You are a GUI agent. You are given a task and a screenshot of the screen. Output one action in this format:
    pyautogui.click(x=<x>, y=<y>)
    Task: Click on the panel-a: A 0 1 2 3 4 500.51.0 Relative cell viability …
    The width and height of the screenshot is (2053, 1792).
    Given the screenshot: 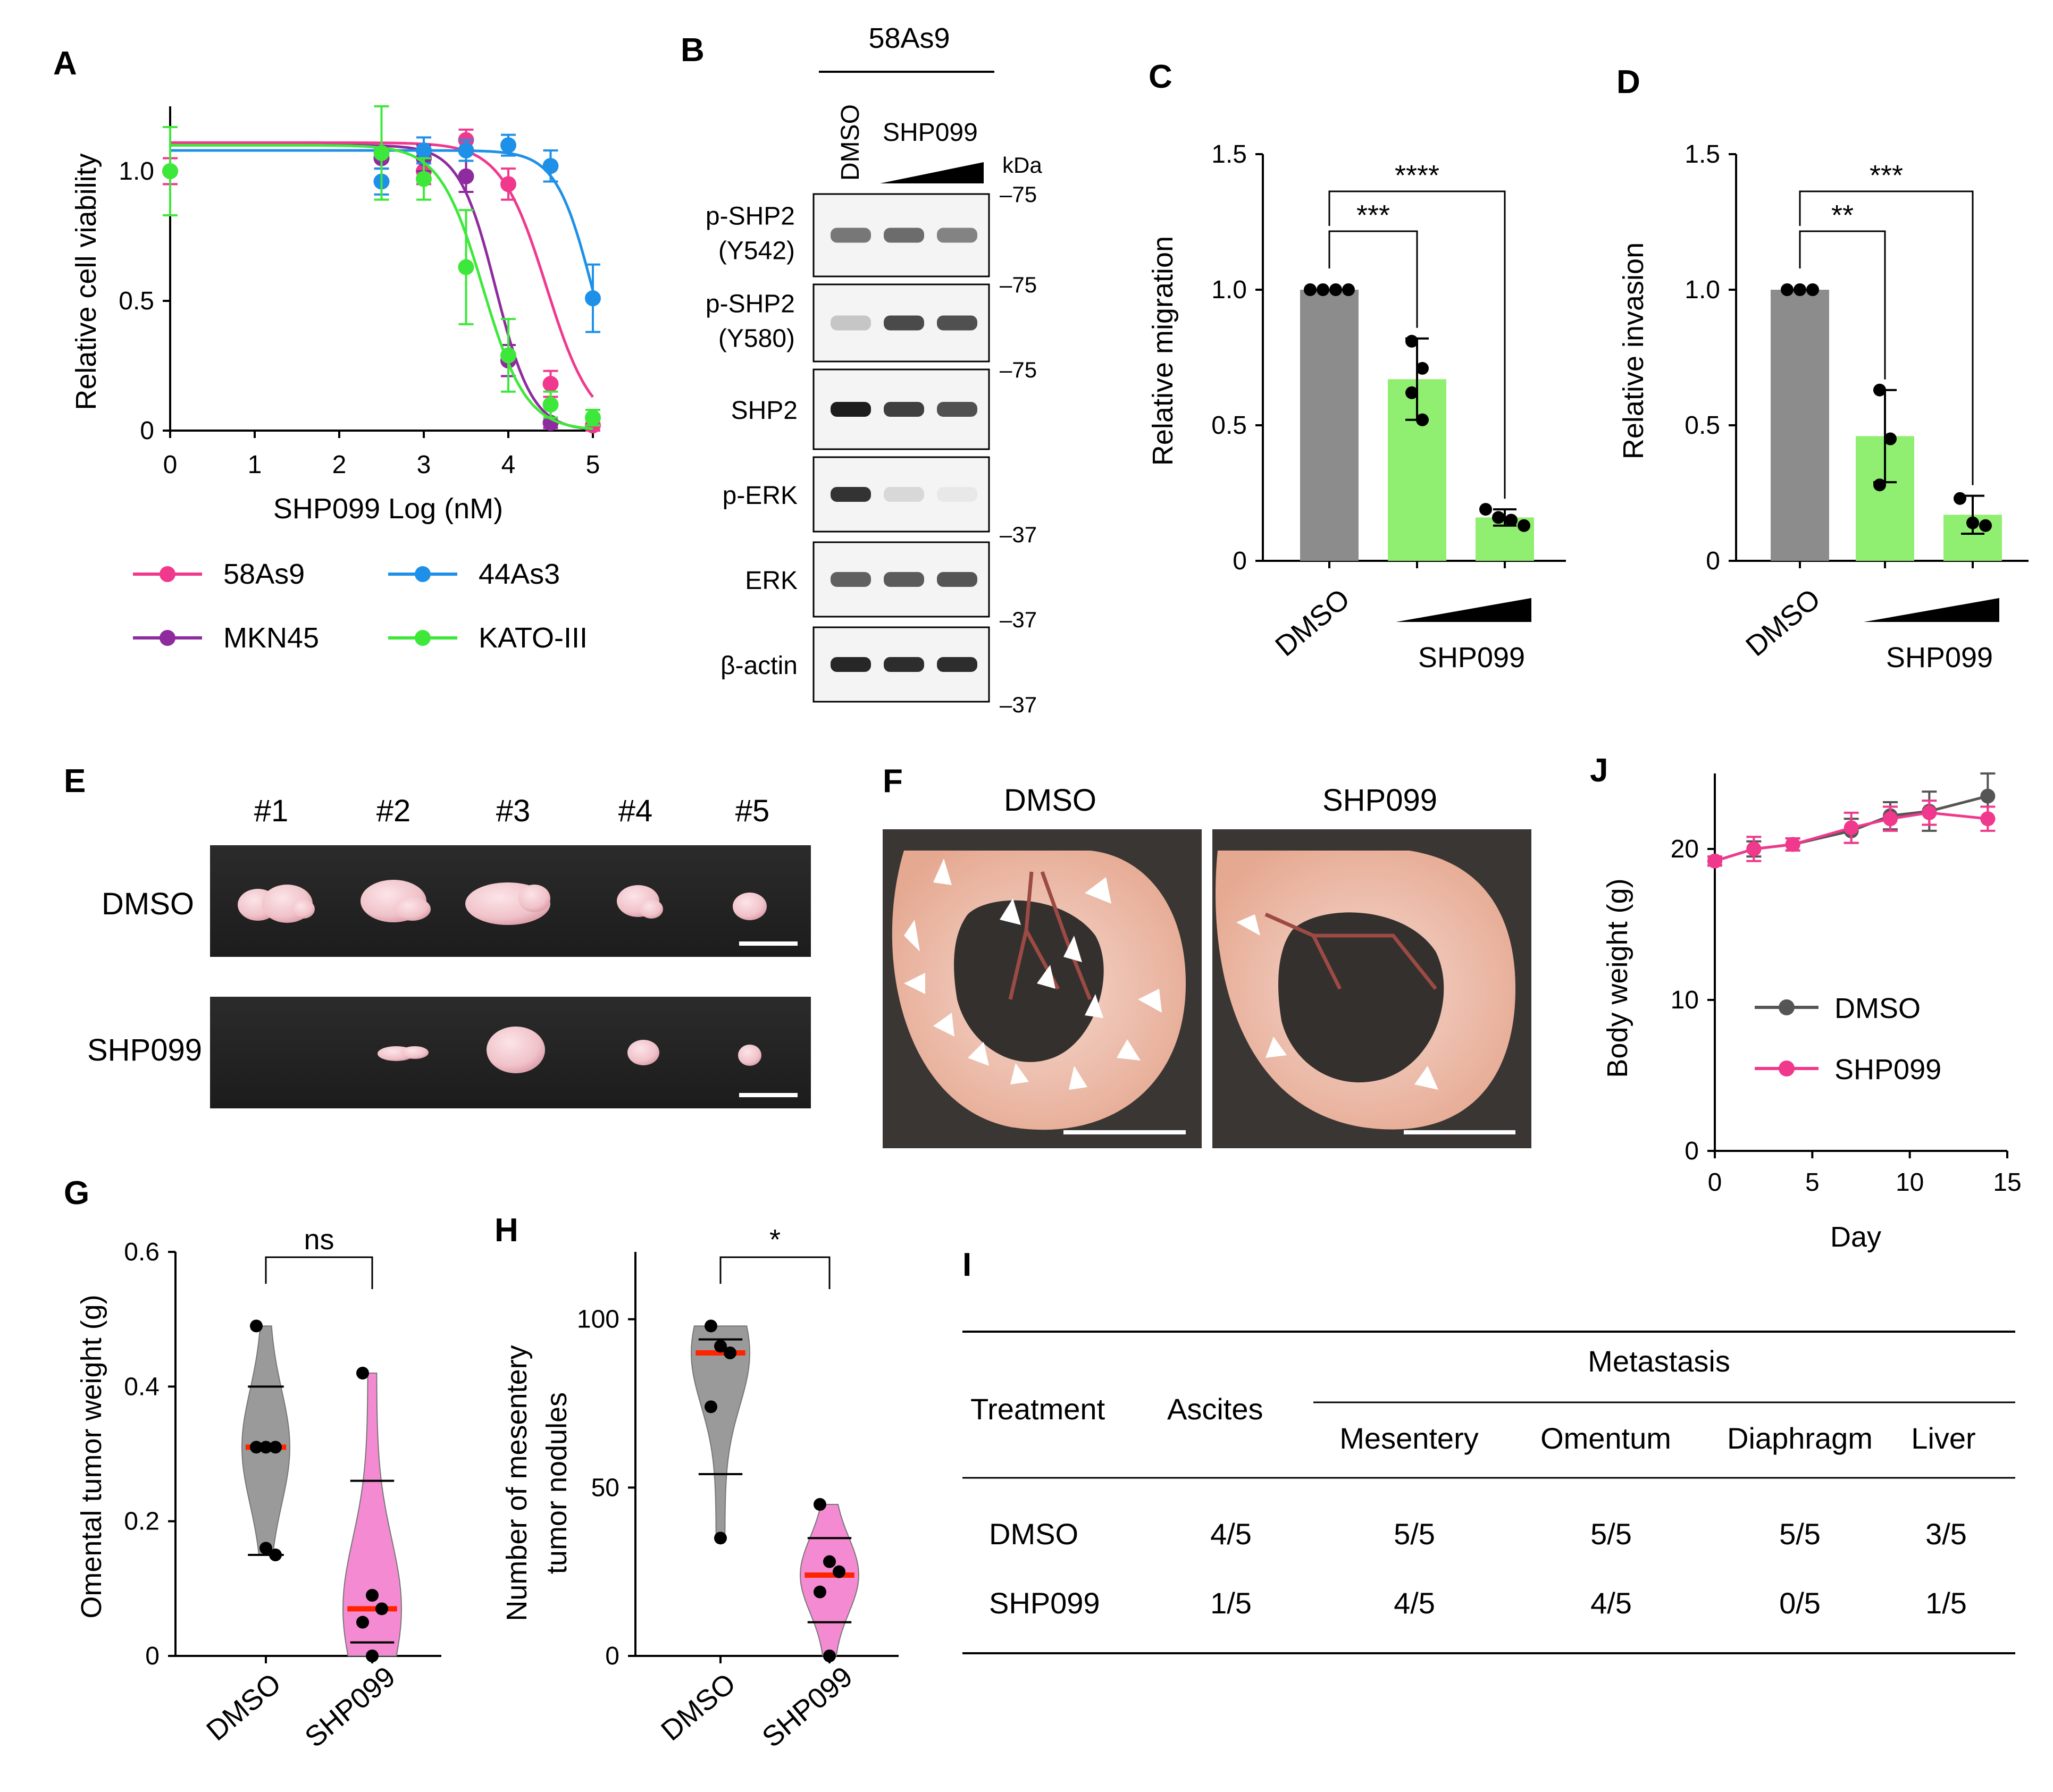 What is the action you would take?
    pyautogui.click(x=327, y=349)
    